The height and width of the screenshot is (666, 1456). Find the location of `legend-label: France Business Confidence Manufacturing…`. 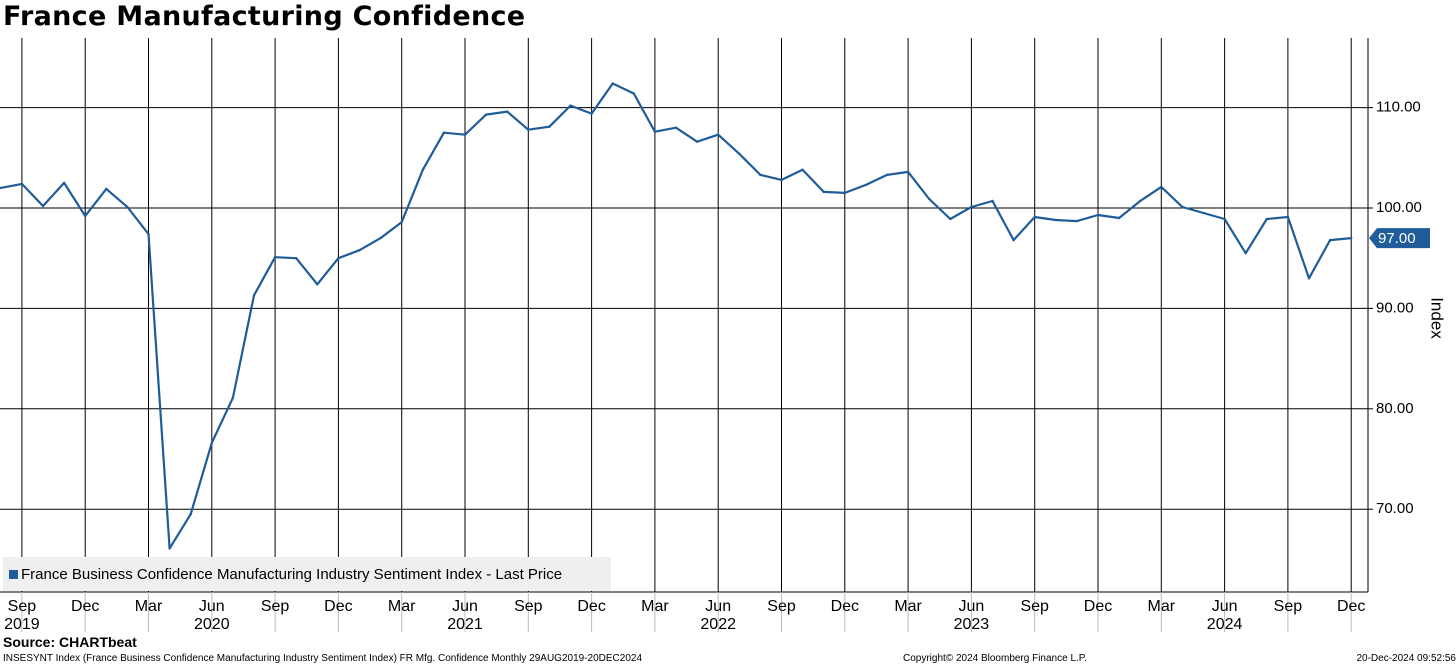

legend-label: France Business Confidence Manufacturing… is located at coordinates (292, 574).